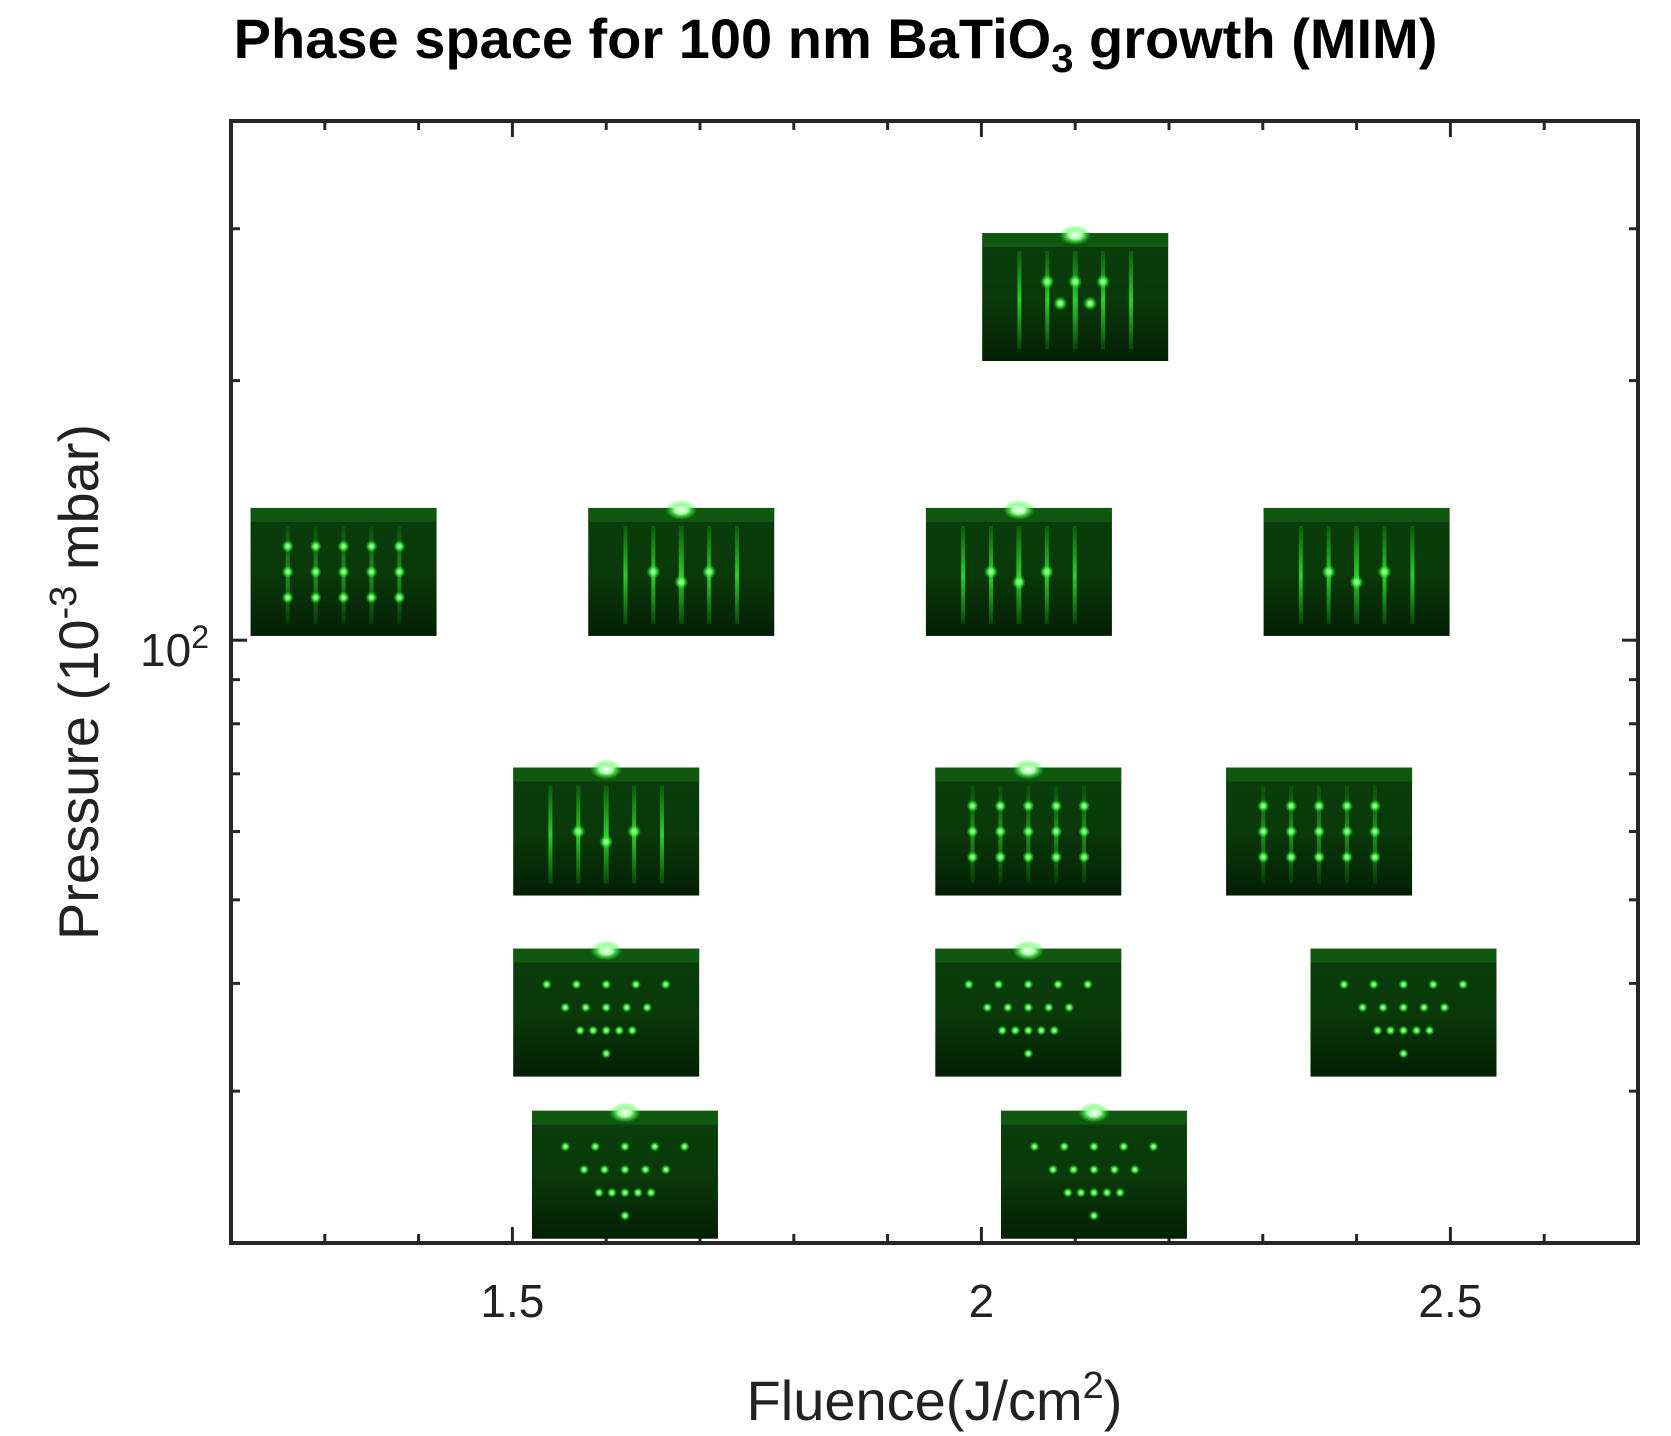  Describe the element at coordinates (512, 1301) in the screenshot. I see `xtick-label: 1.5` at that location.